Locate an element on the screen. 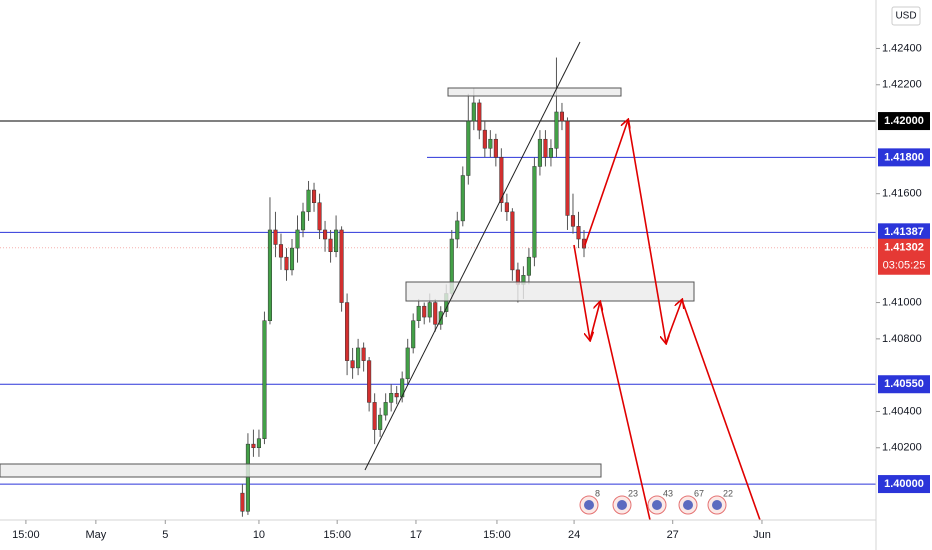 The image size is (932, 550). event-count: 22 is located at coordinates (728, 493).